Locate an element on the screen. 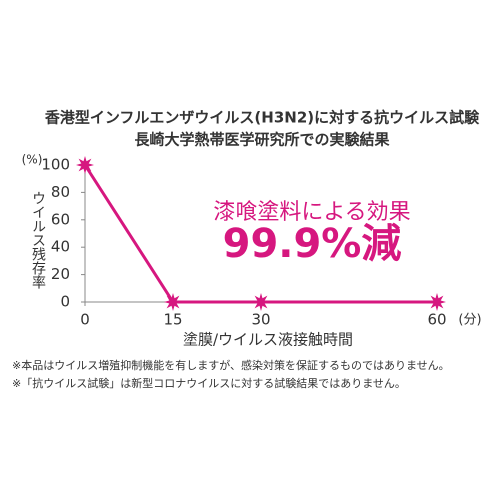 The width and height of the screenshot is (500, 504). x-unit: (分) is located at coordinates (469, 320).